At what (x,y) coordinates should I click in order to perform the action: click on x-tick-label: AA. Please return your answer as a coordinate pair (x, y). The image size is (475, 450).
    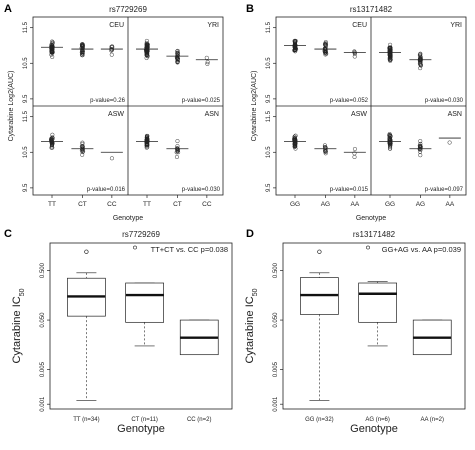
    Looking at the image, I should click on (450, 204).